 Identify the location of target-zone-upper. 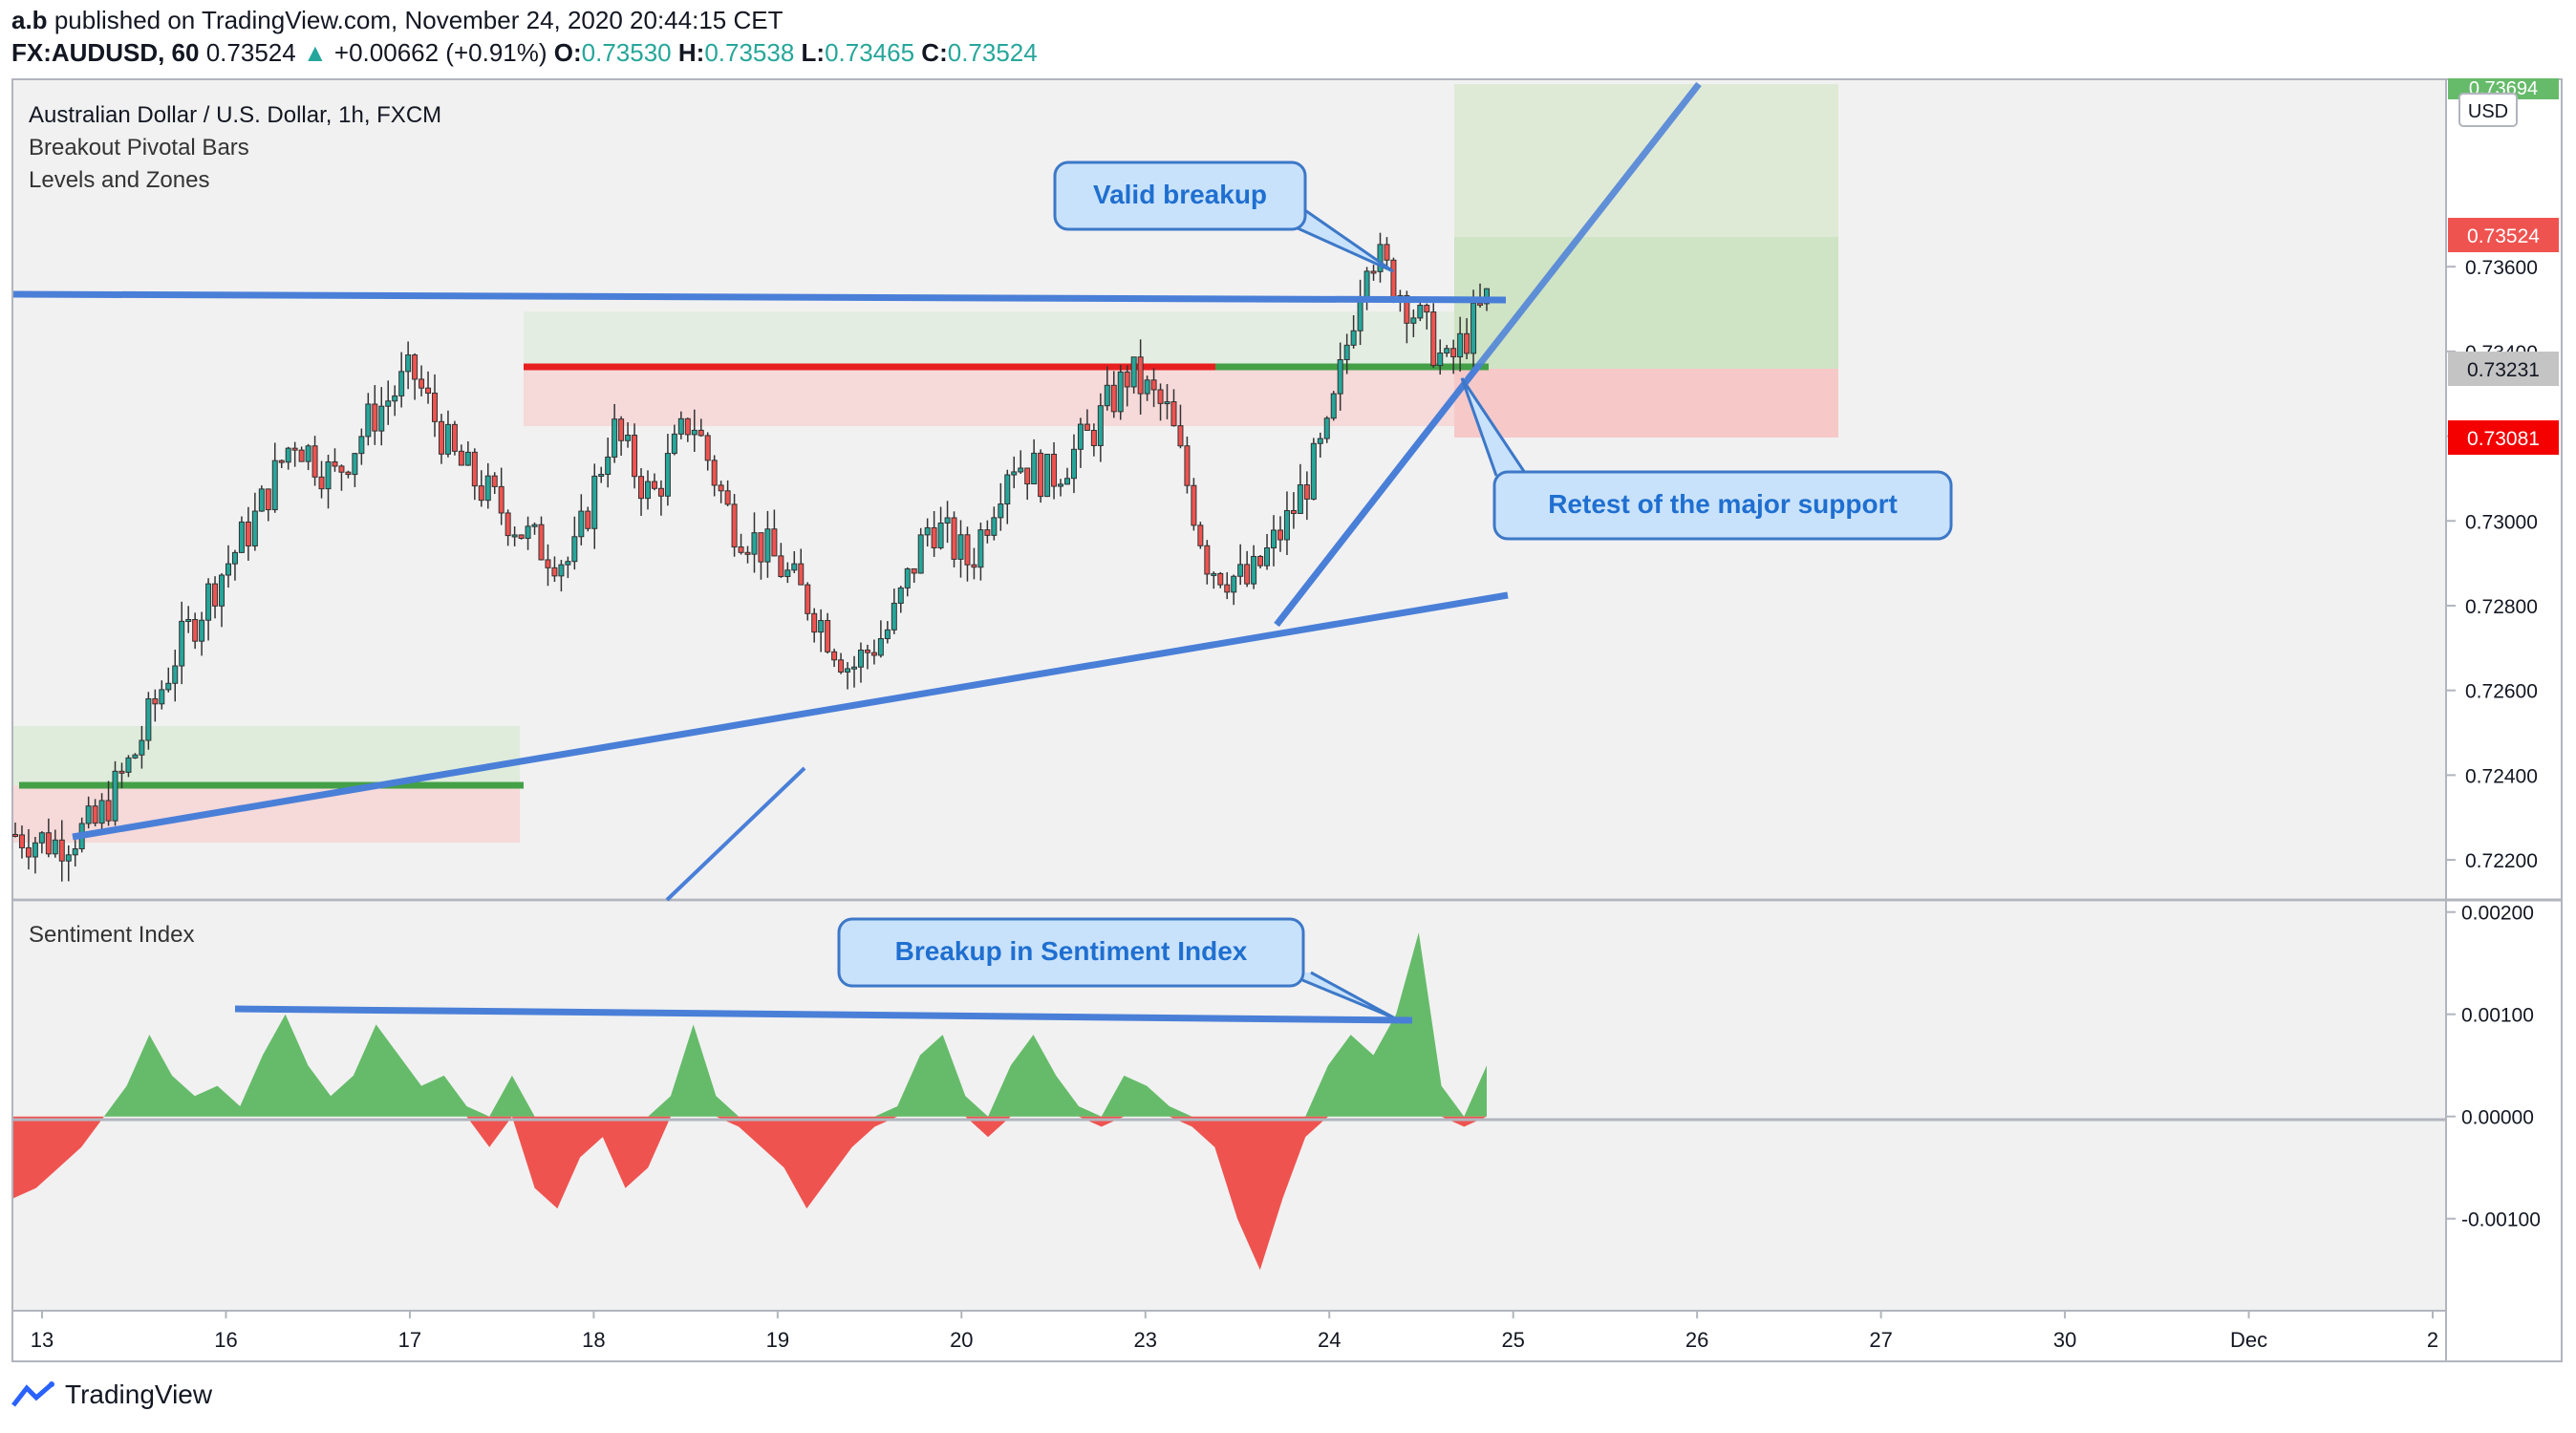
(1646, 161).